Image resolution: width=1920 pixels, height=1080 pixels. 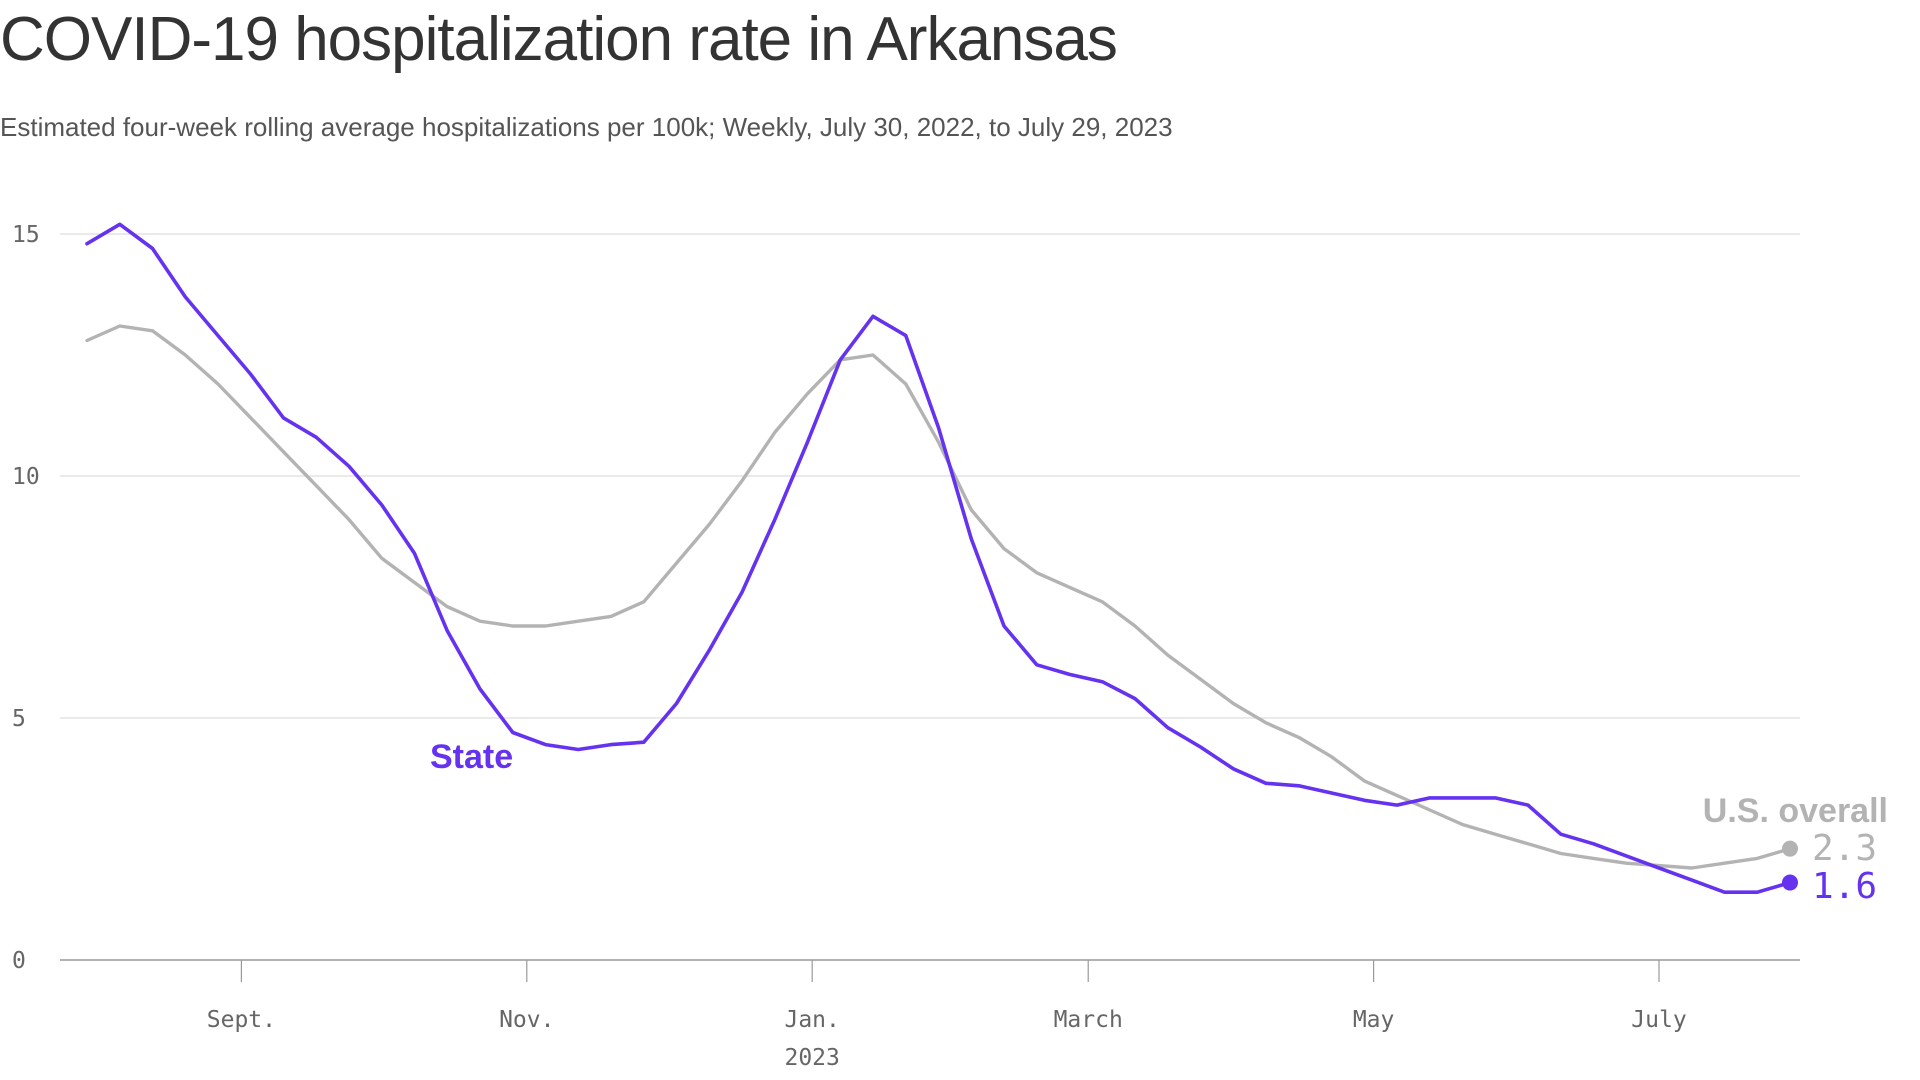 I want to click on y-tick-label: 5, so click(x=19, y=719).